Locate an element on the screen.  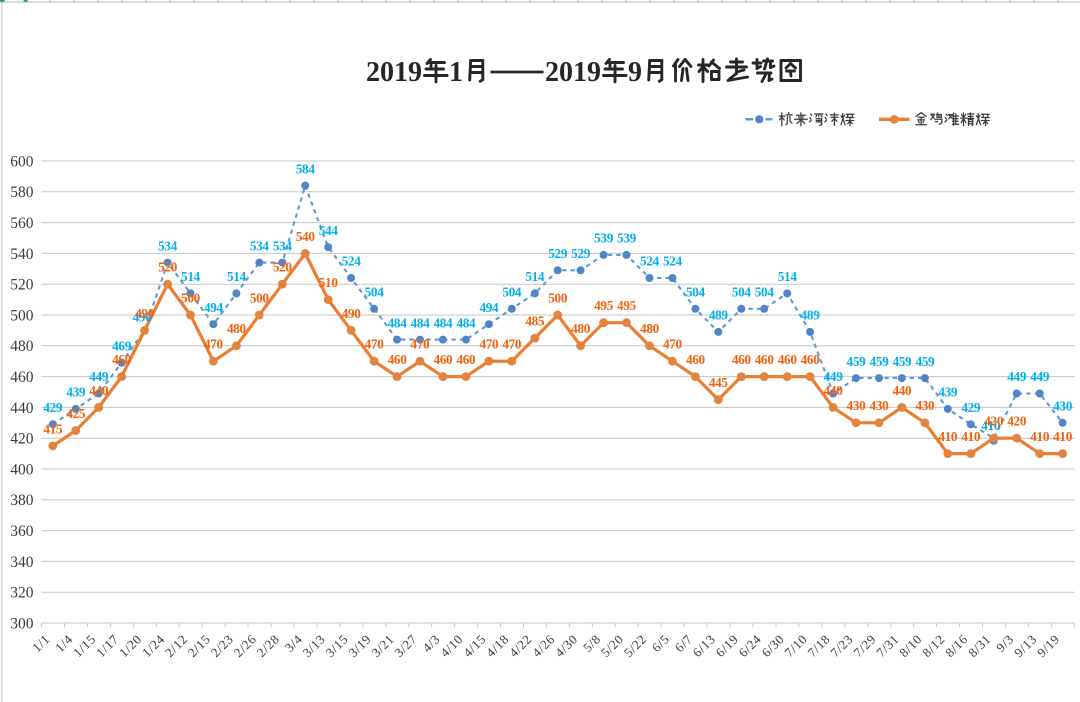
svg-text: 380 is located at coordinates (22, 500).